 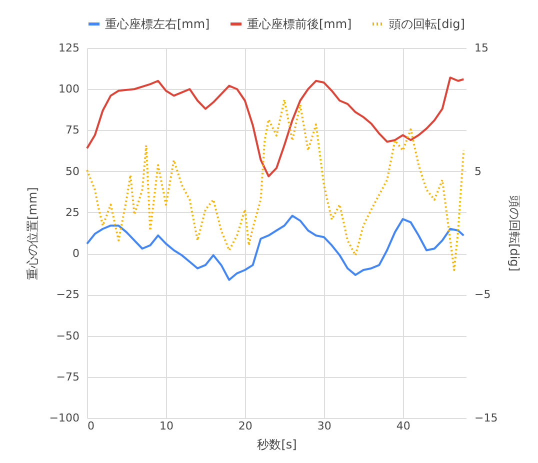 What do you see at coordinates (277, 445) in the screenshot?
I see `x-axis-title: 秒数[s]` at bounding box center [277, 445].